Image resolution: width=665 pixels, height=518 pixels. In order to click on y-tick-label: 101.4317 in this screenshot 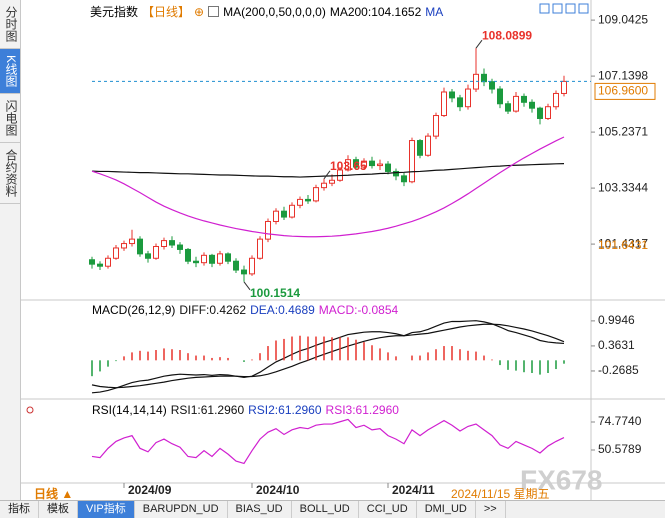, I will do `click(623, 243)`.